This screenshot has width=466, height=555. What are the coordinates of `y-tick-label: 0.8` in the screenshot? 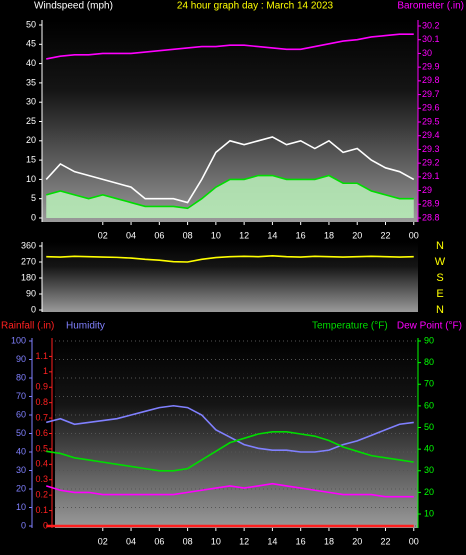 It's located at (41, 402).